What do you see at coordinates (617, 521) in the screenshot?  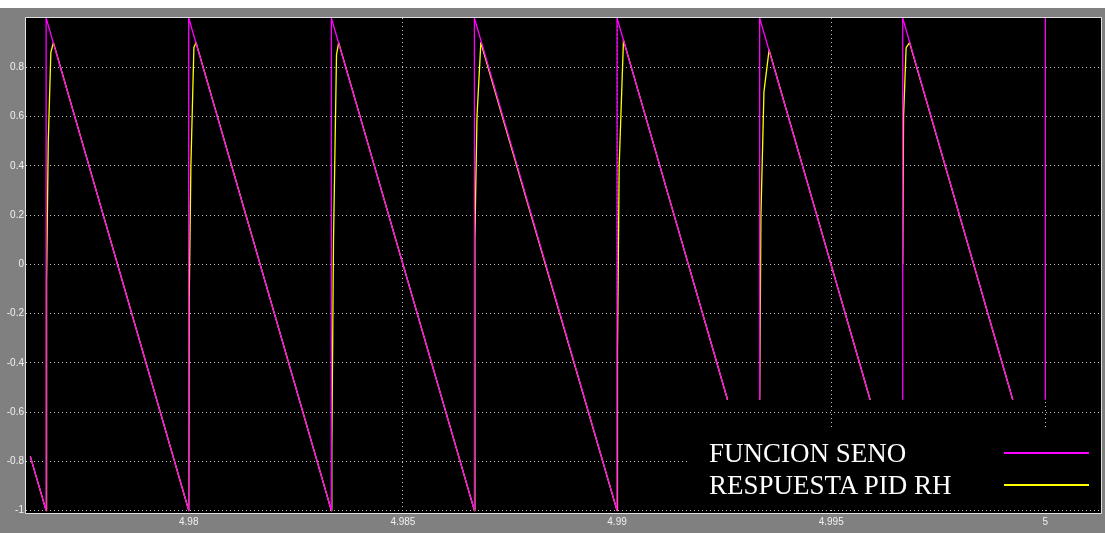 I see `x-tick-label: 4.99` at bounding box center [617, 521].